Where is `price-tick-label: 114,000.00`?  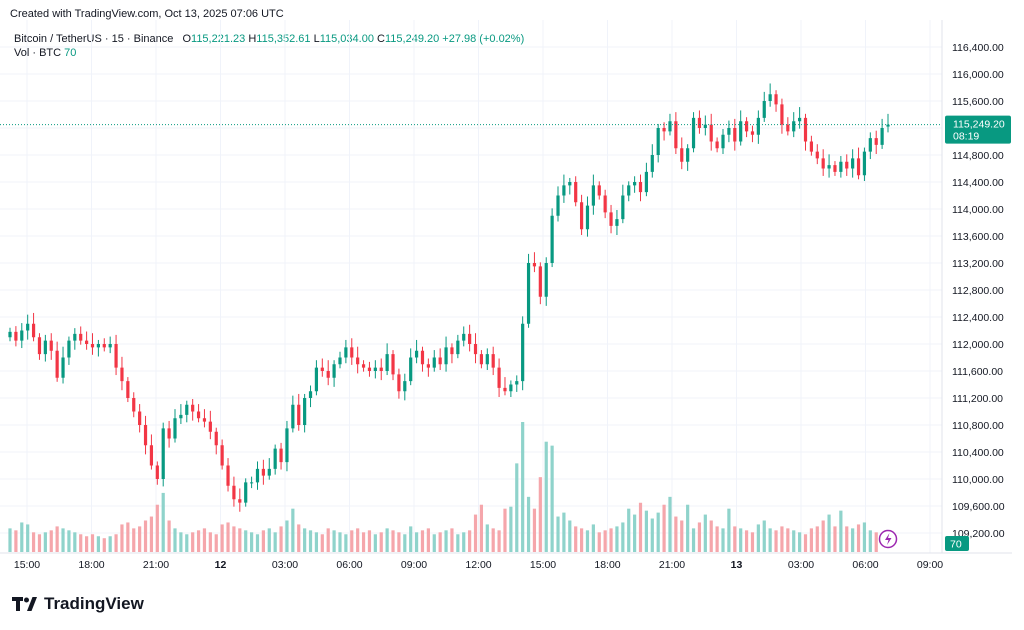 price-tick-label: 114,000.00 is located at coordinates (978, 210).